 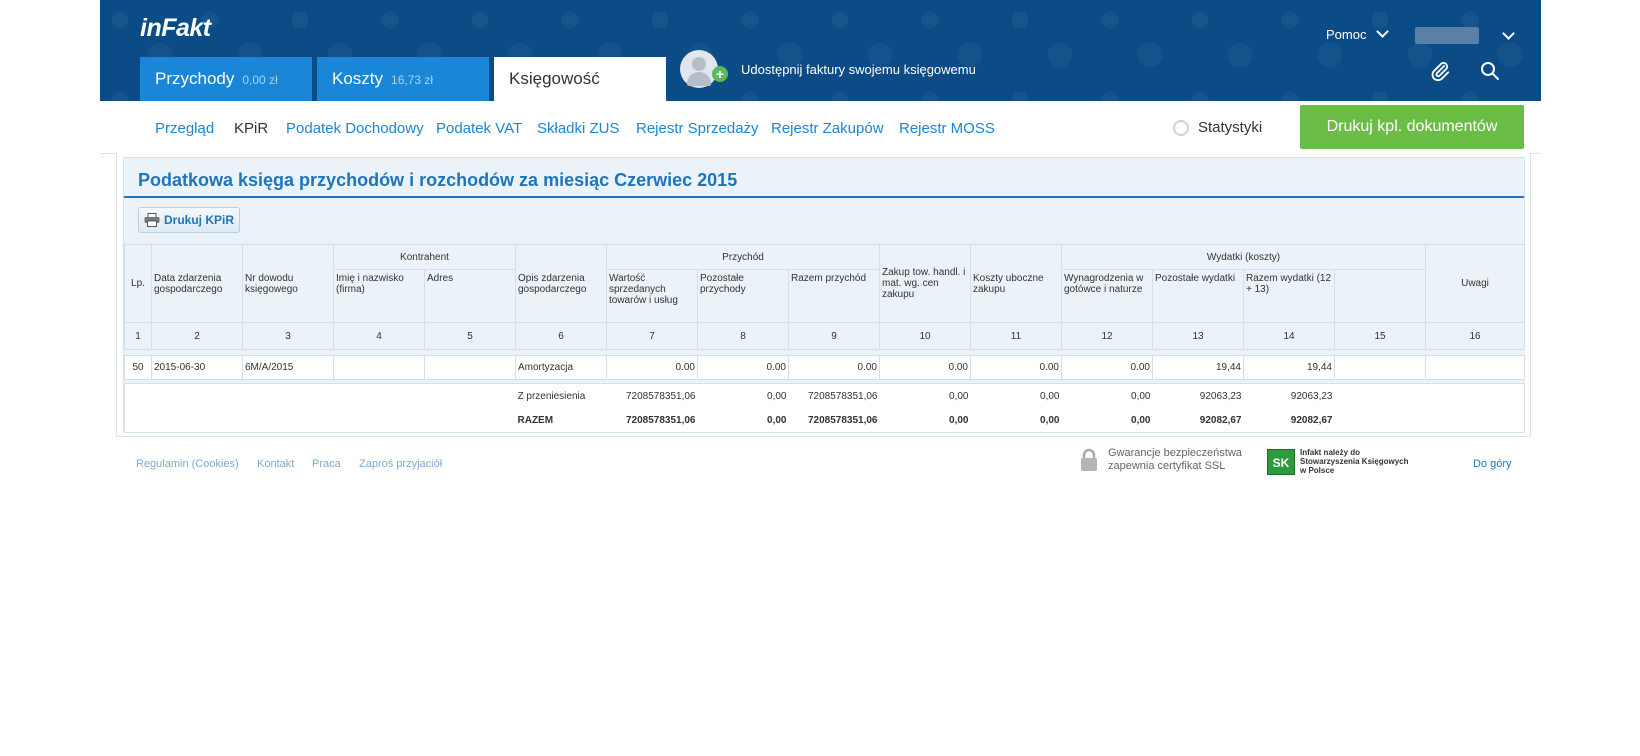 What do you see at coordinates (1107, 336) in the screenshot?
I see `col-number: 12` at bounding box center [1107, 336].